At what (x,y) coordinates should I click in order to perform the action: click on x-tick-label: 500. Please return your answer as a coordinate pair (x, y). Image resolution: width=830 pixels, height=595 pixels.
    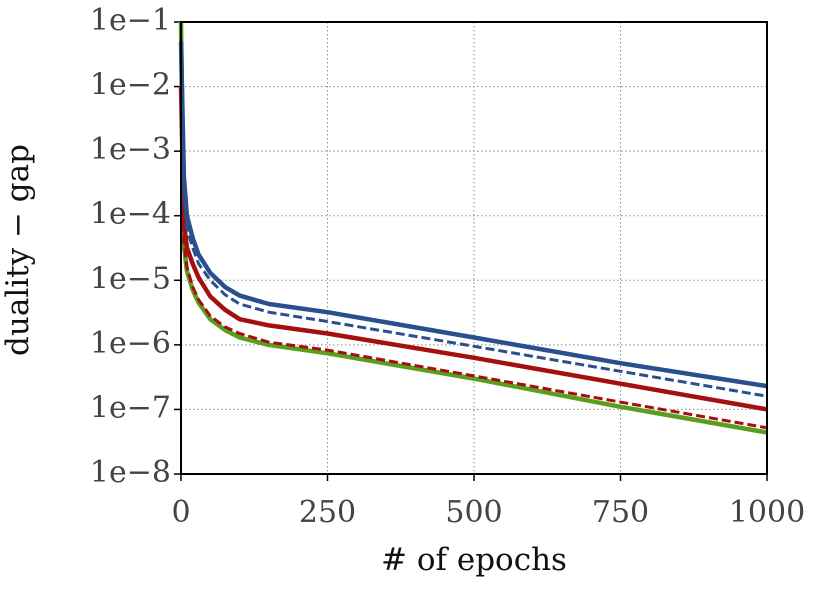
    Looking at the image, I should click on (473, 512).